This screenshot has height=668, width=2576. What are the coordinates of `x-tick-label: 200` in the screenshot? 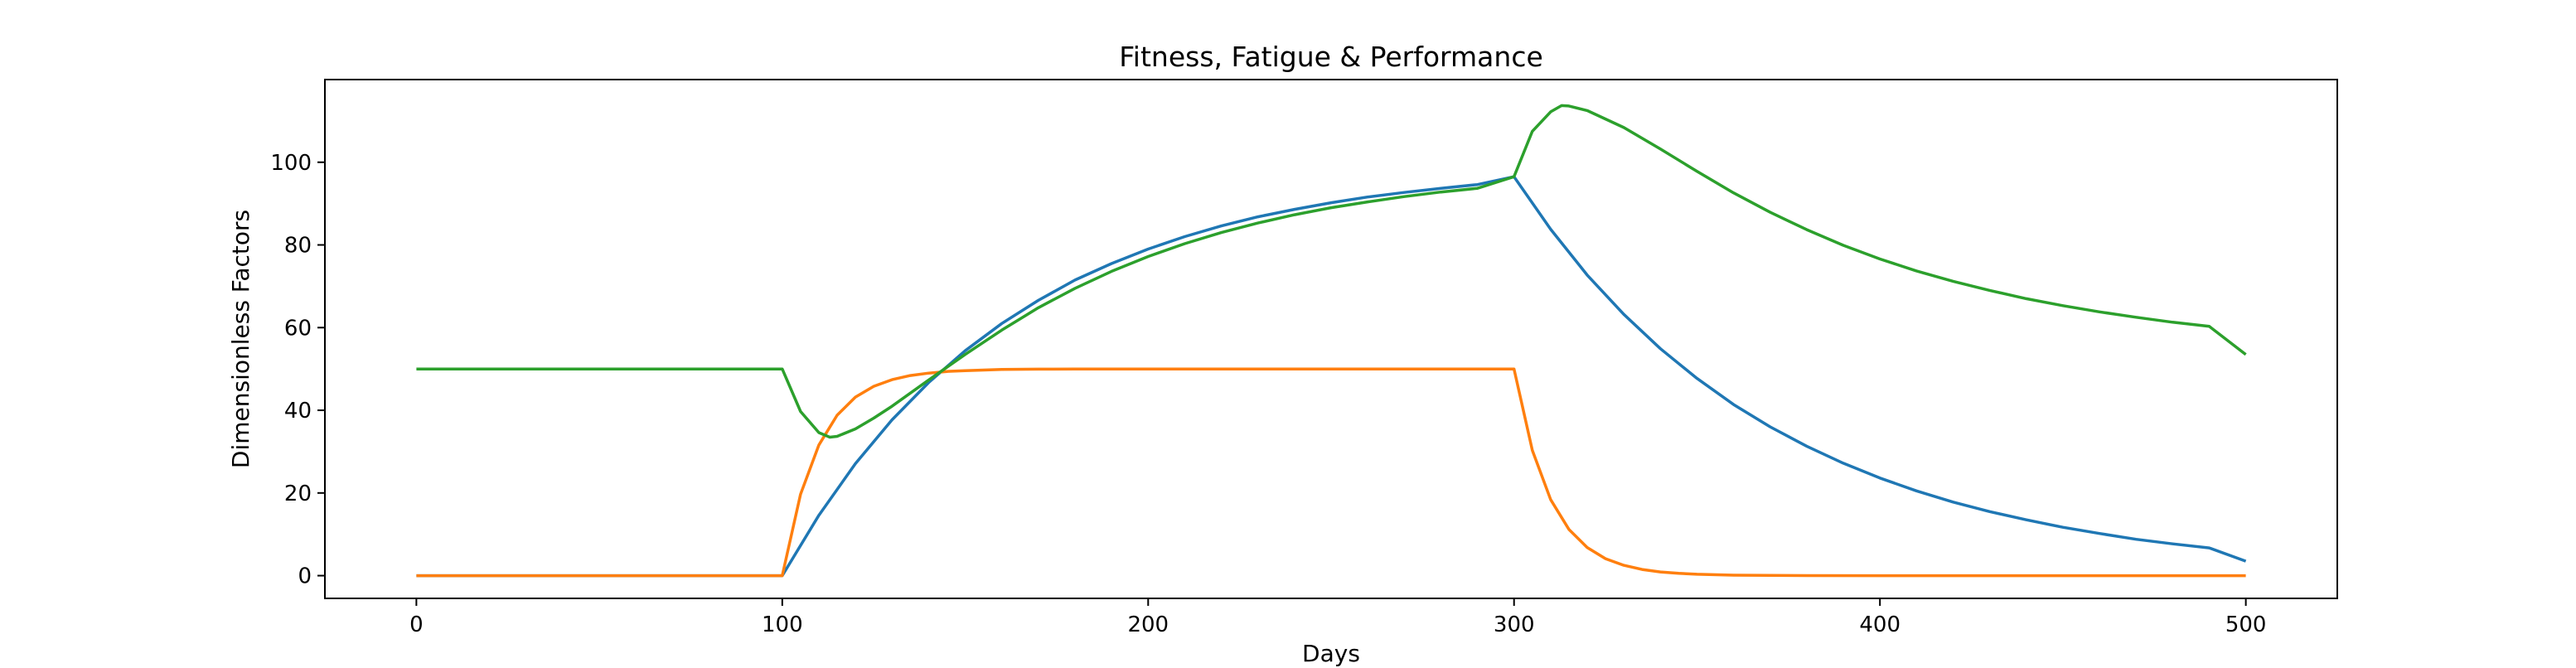 It's located at (1148, 624).